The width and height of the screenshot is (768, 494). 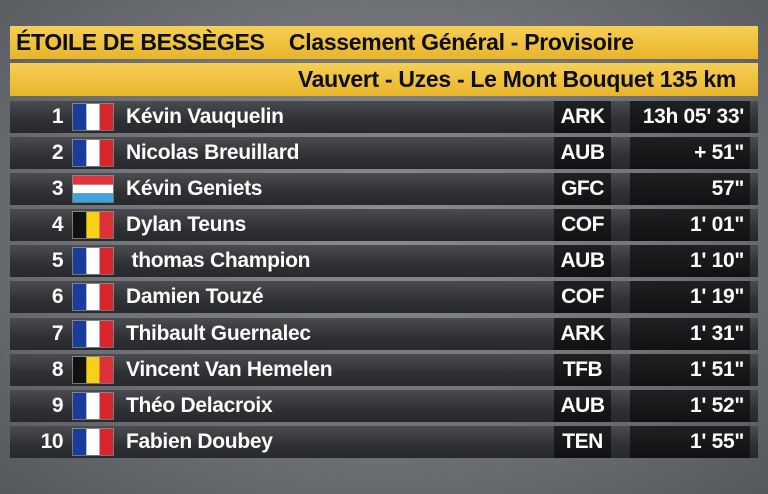 I want to click on rider-name: Fabien Doubey, so click(x=199, y=441).